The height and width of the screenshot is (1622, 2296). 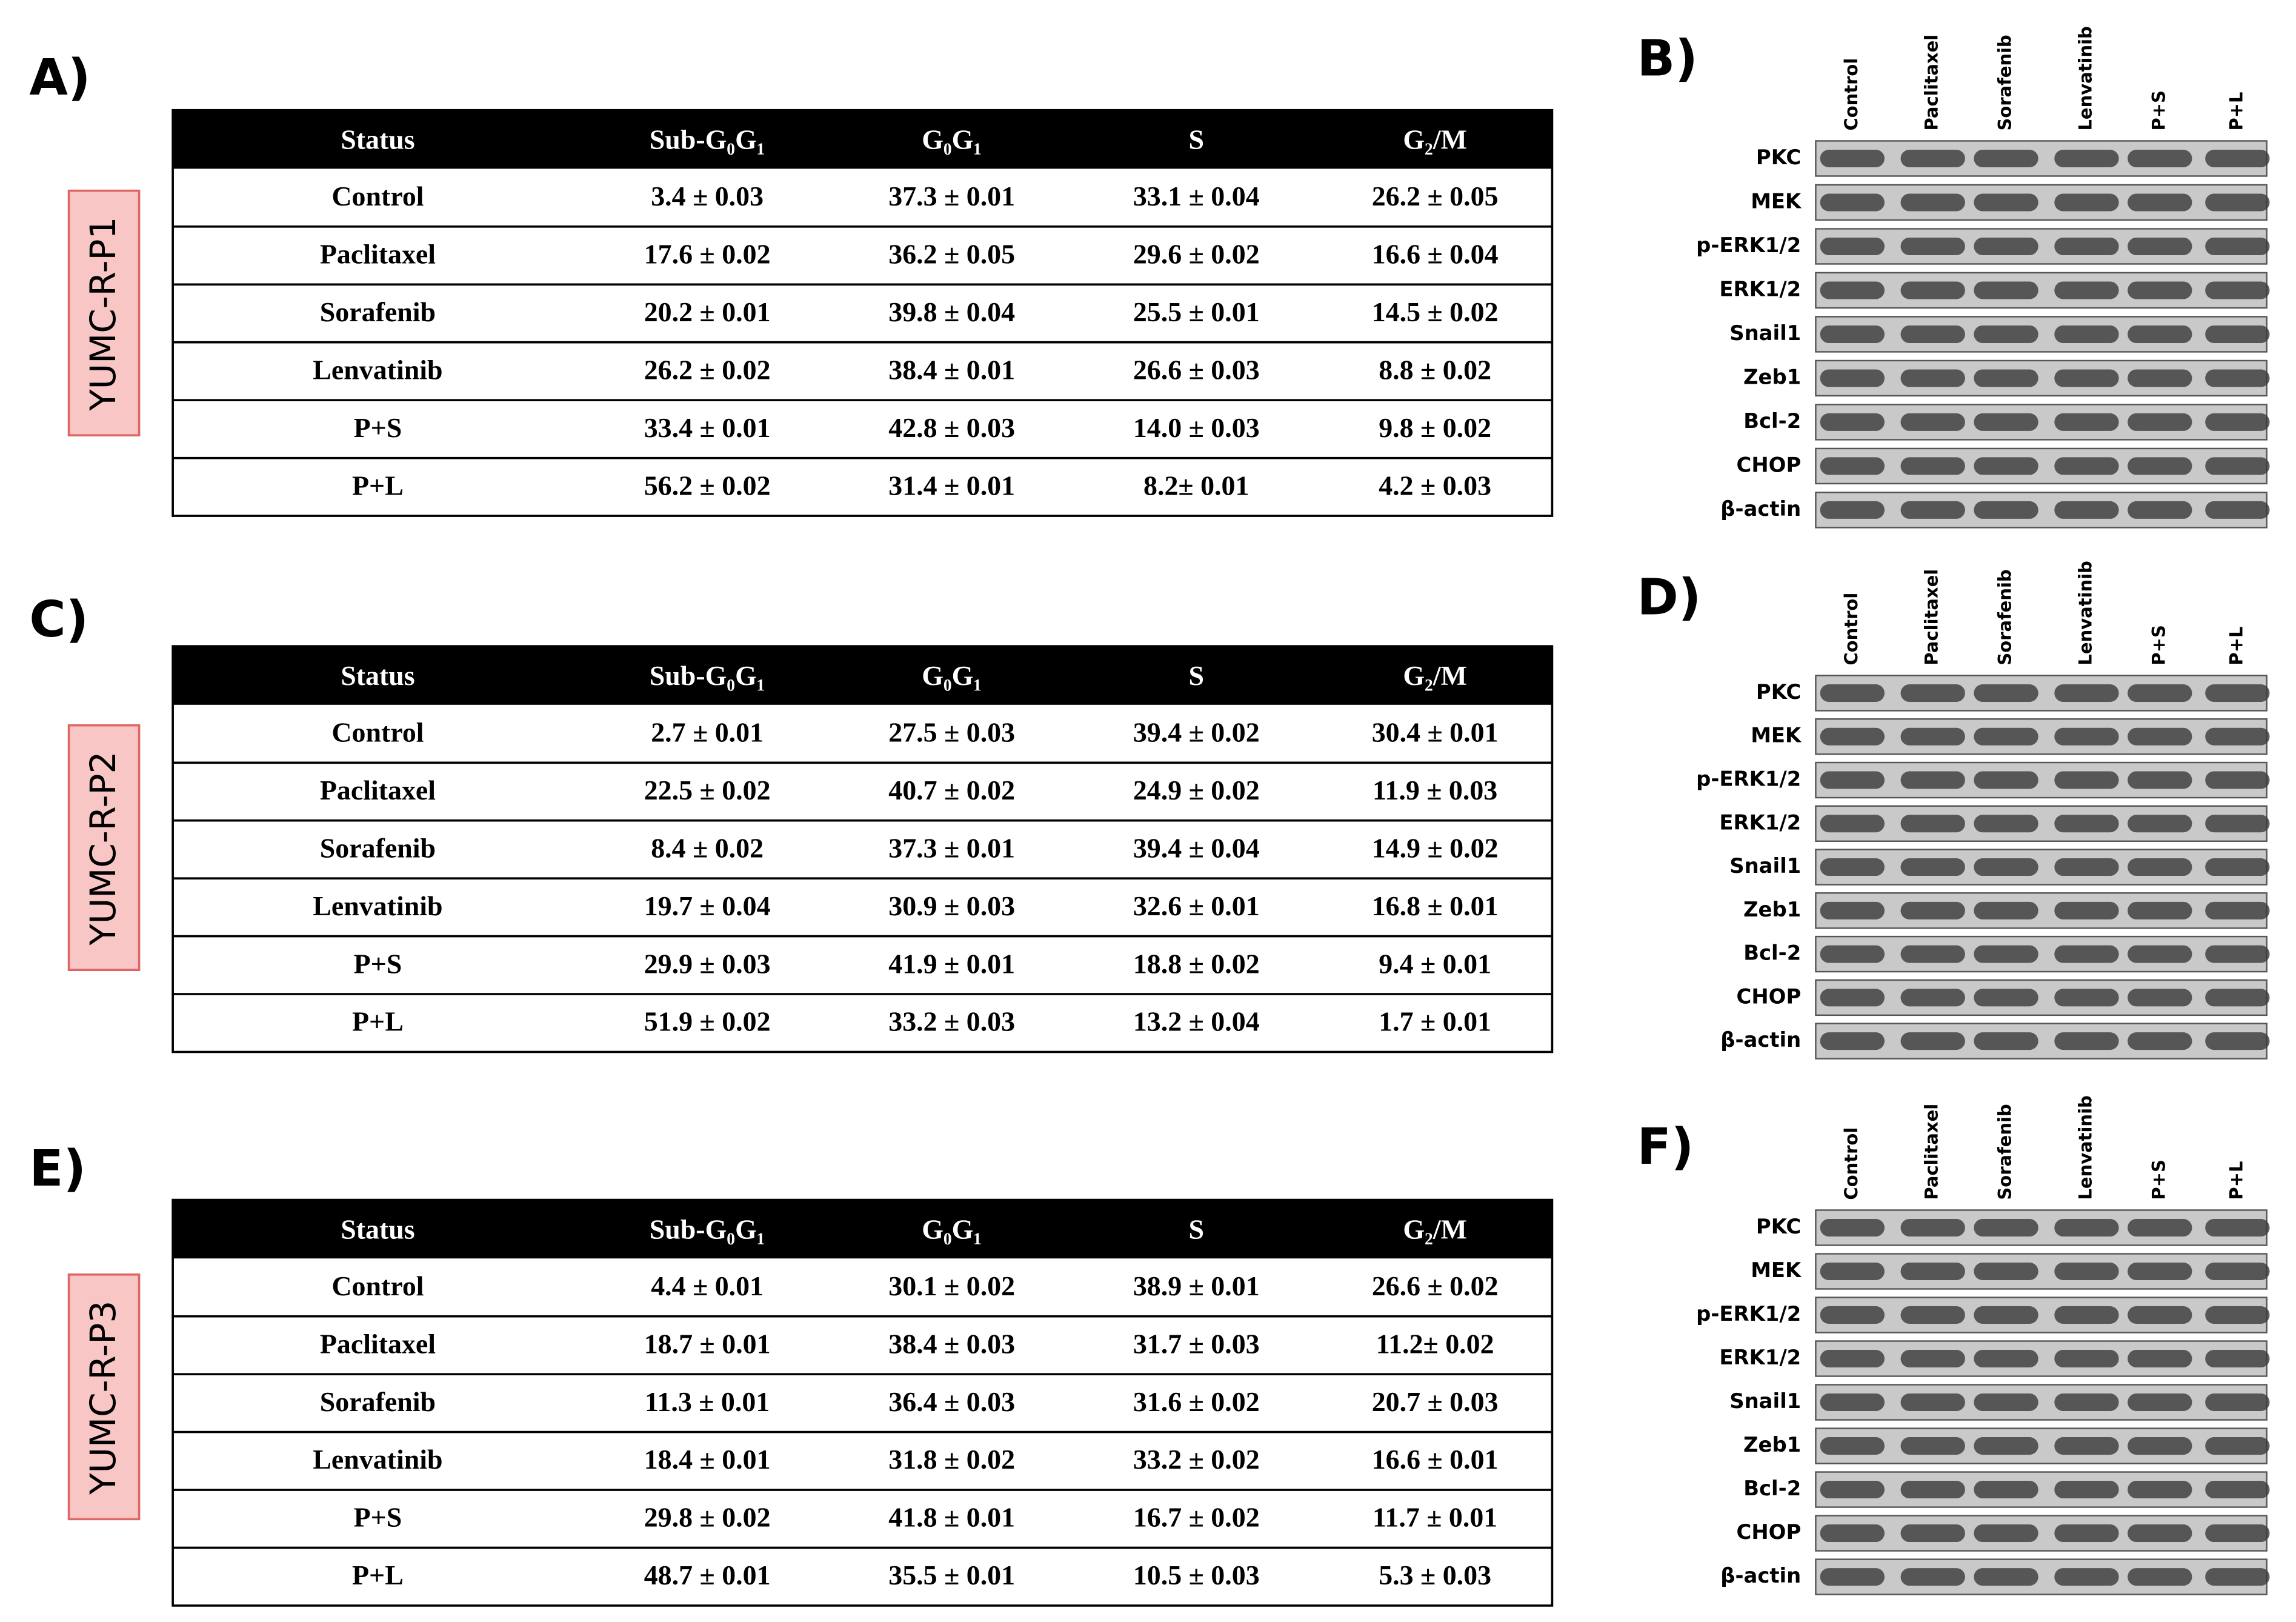 What do you see at coordinates (1851, 629) in the screenshot?
I see `lane-label: Control` at bounding box center [1851, 629].